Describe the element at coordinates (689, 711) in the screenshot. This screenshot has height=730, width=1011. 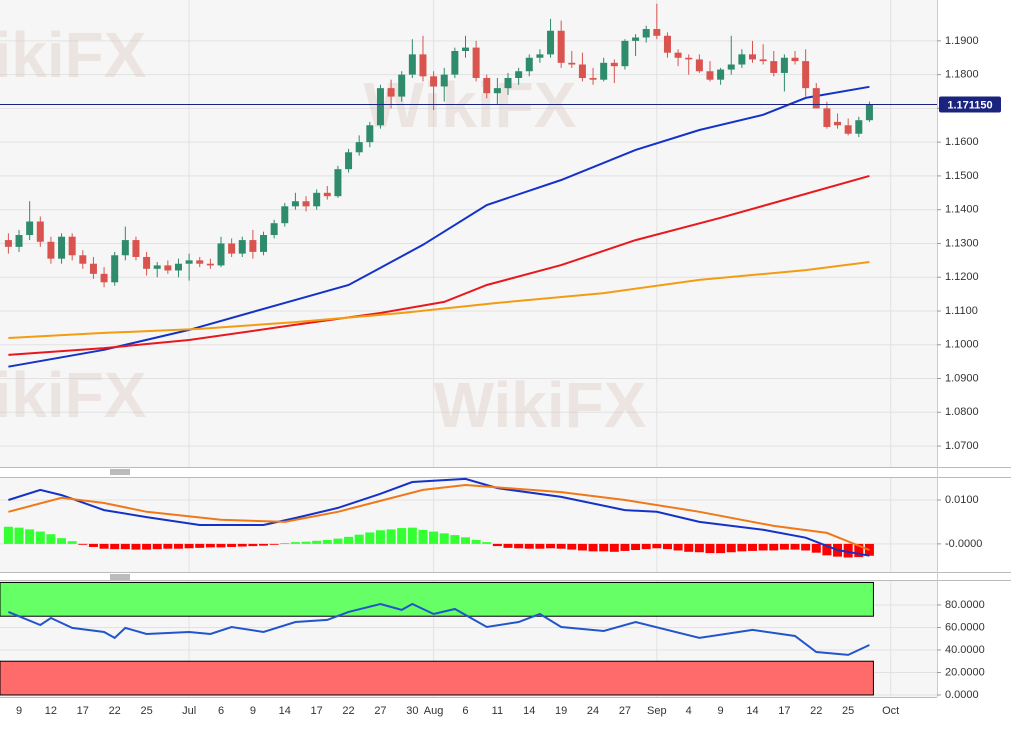
I see `x-tick-label: 4` at that location.